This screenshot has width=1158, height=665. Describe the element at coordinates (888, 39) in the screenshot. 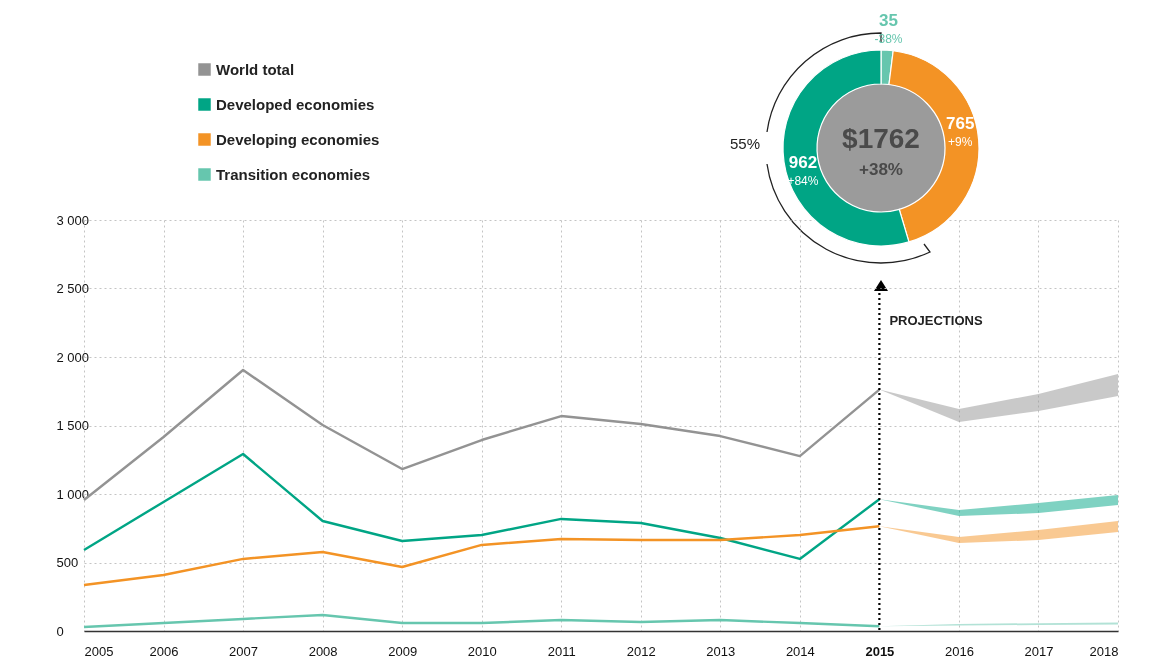

I see `text: -38%` at that location.